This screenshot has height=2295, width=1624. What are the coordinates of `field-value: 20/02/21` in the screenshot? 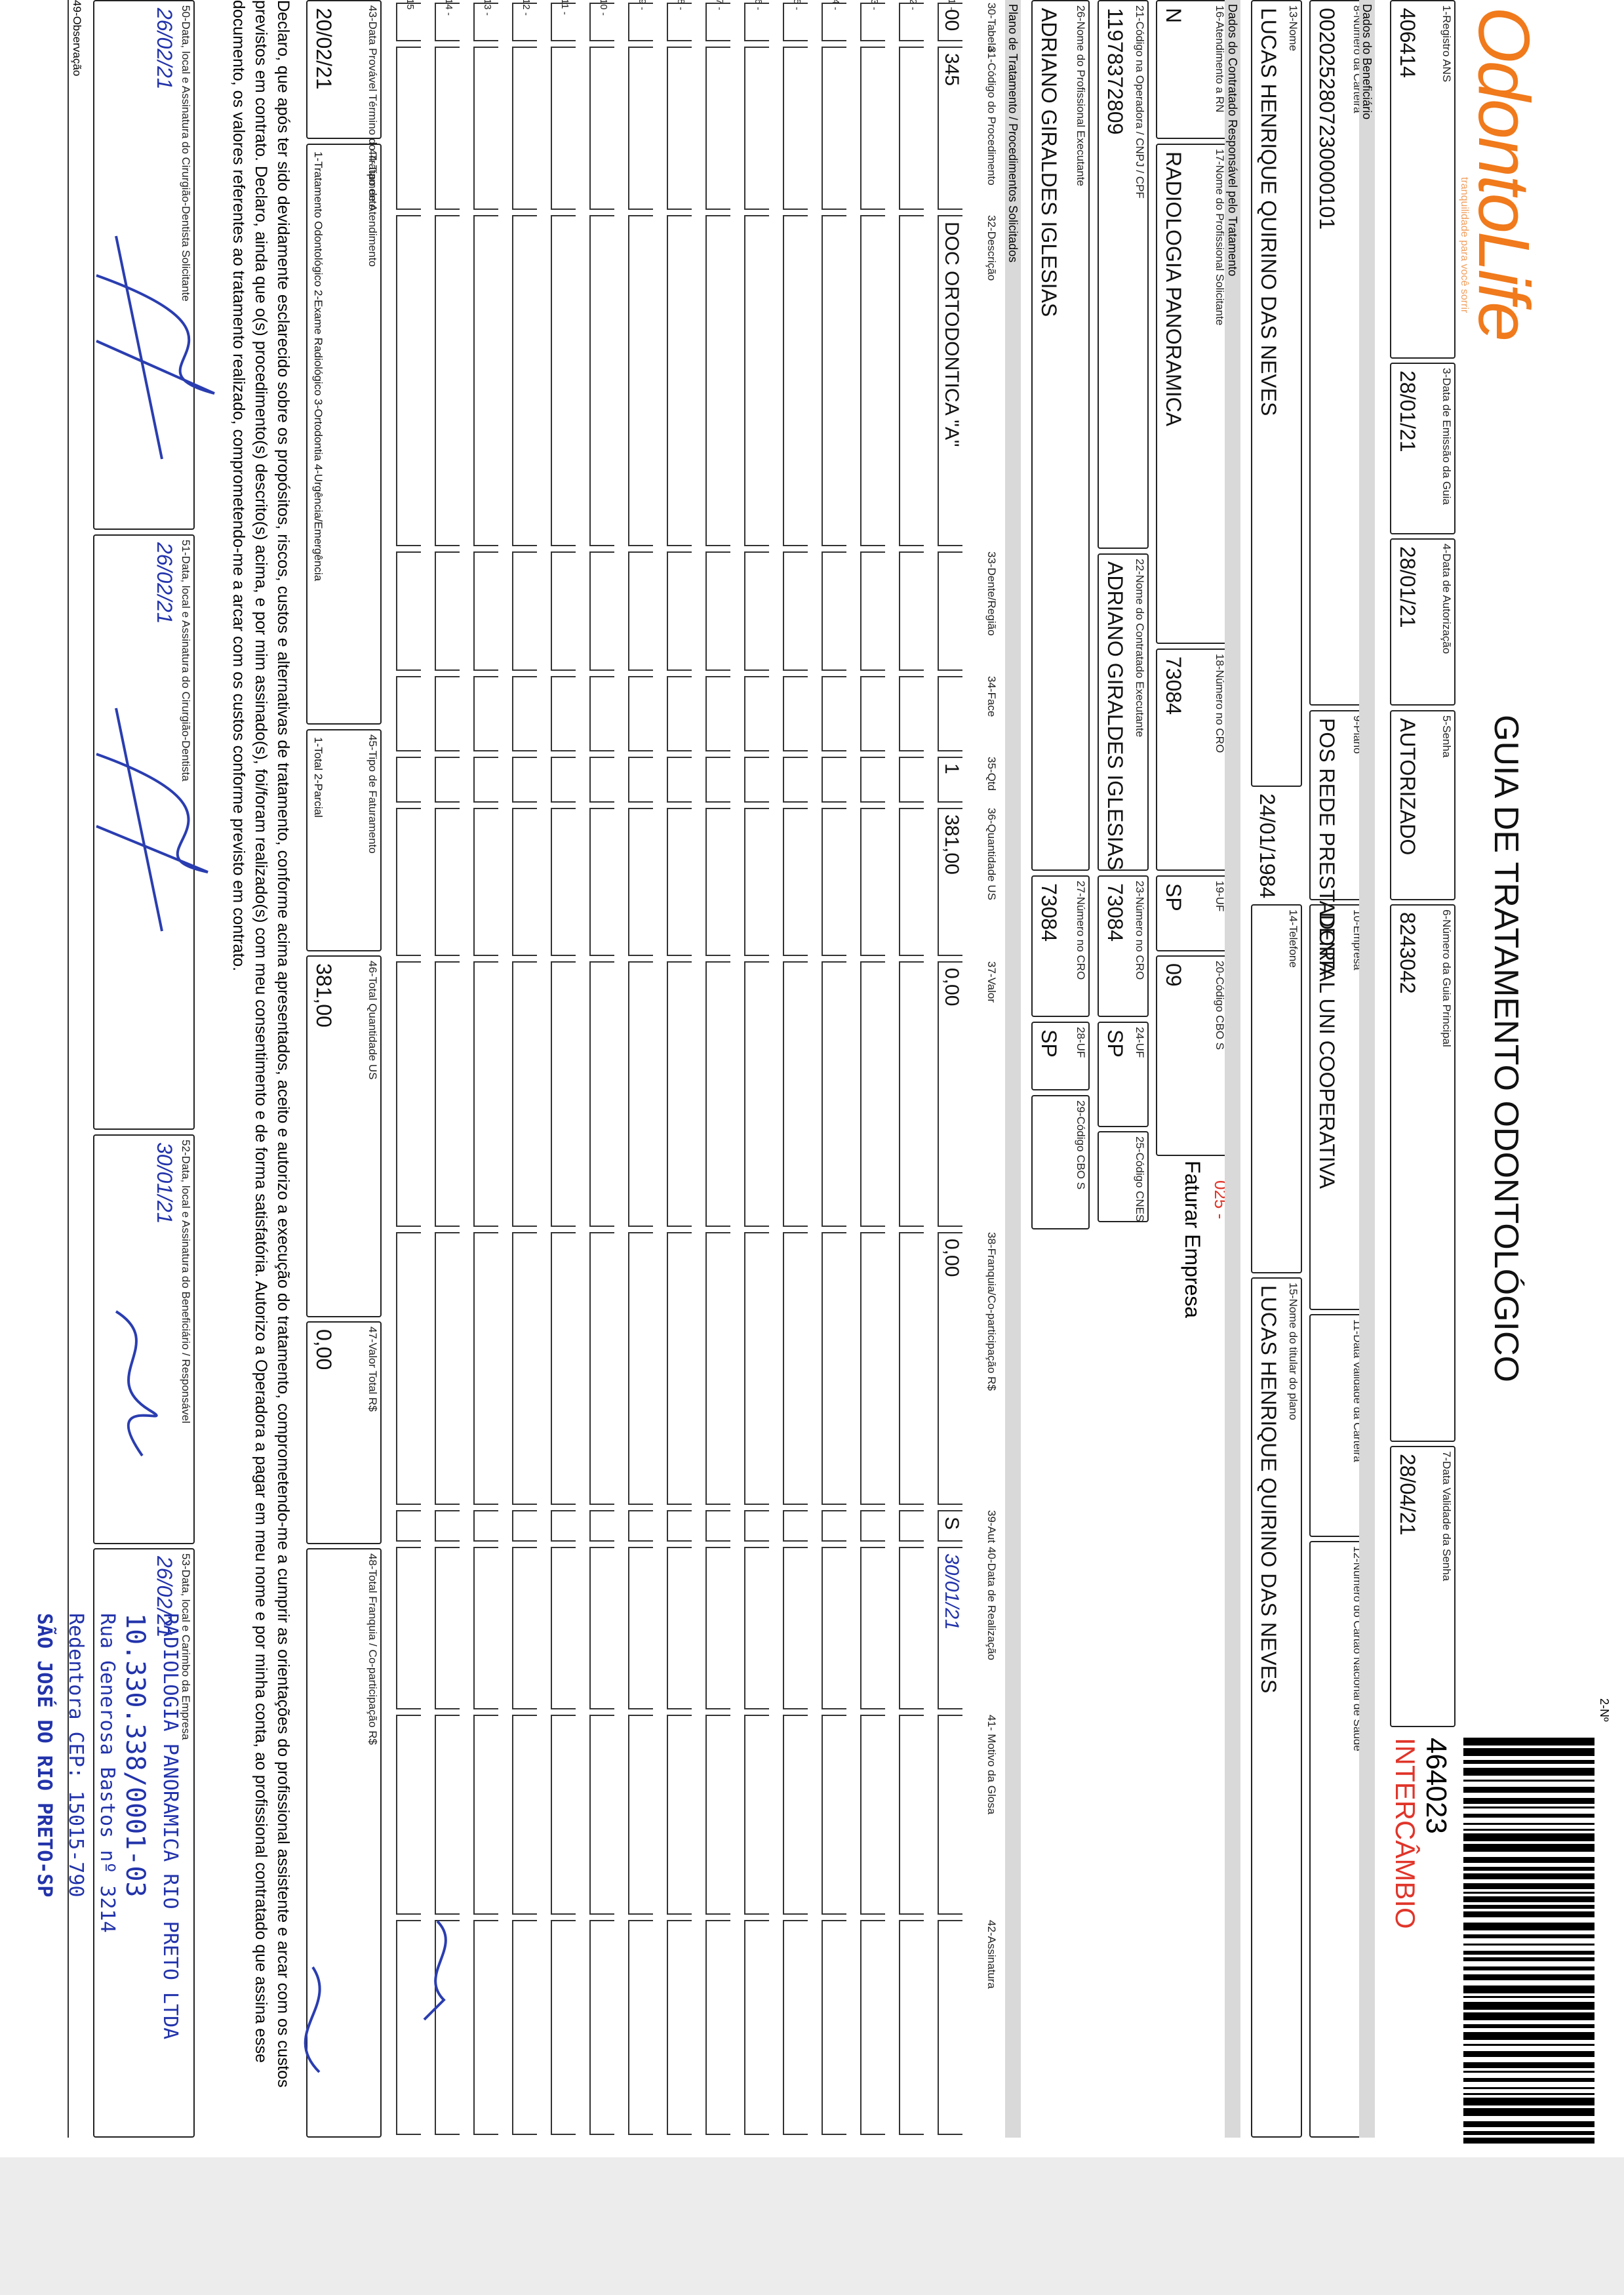 It's located at (324, 49).